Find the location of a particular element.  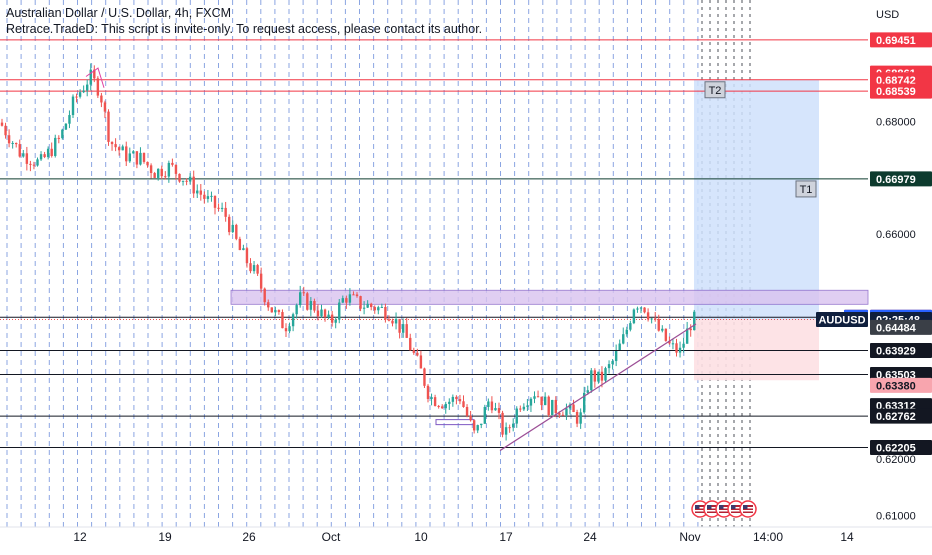

target-zone is located at coordinates (756, 199).